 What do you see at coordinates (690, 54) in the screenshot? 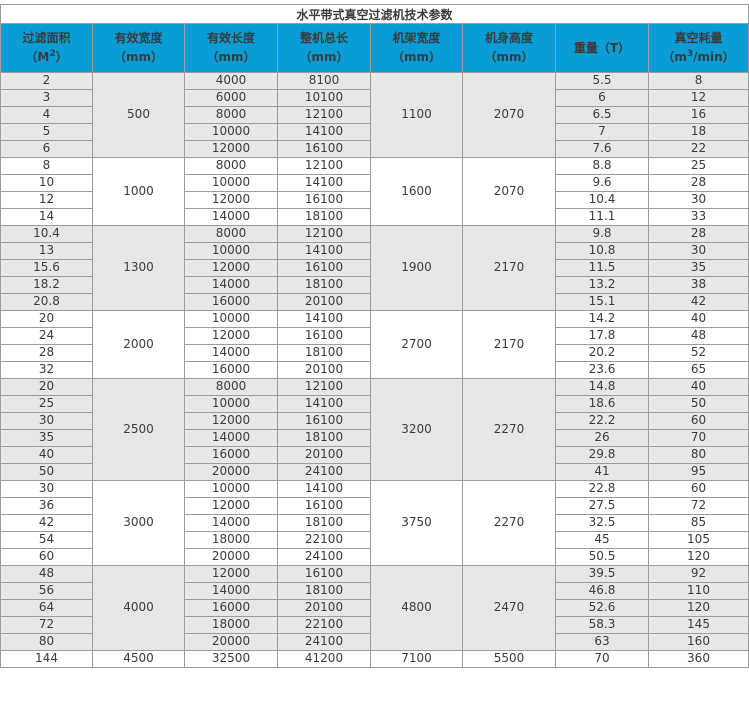
I see `superscript: 3` at bounding box center [690, 54].